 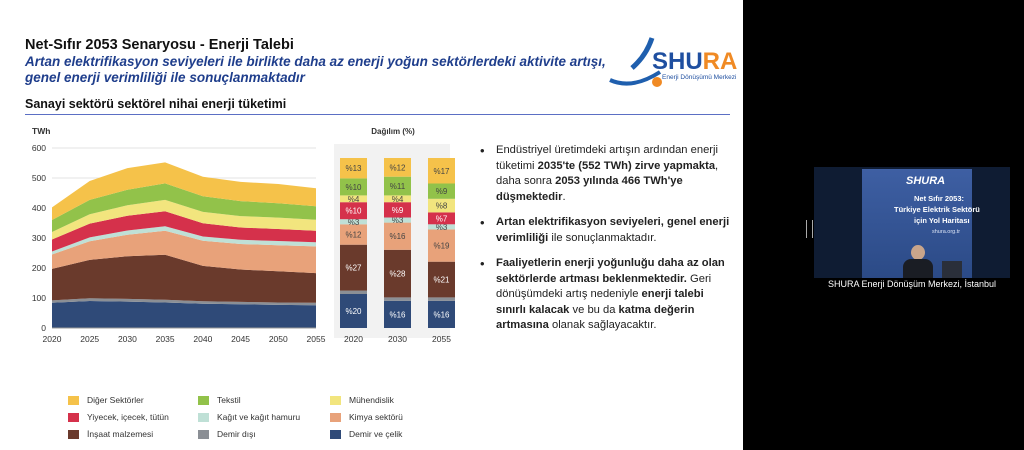 I want to click on bar-category-label-2020: 2020, so click(x=353, y=339).